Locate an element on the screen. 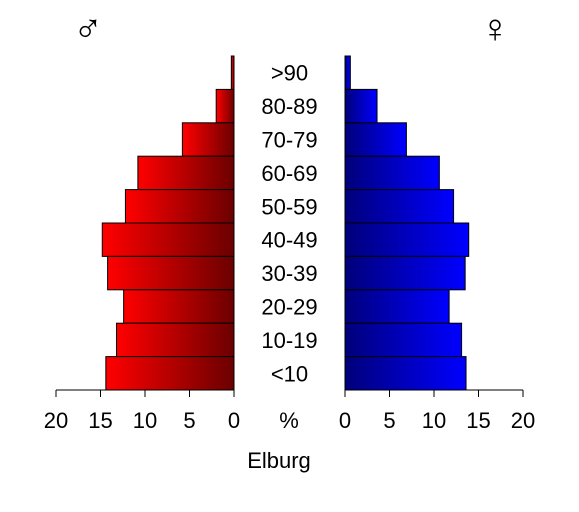 Image resolution: width=579 pixels, height=512 pixels. age-label-30-39: 30-39 is located at coordinates (289, 273).